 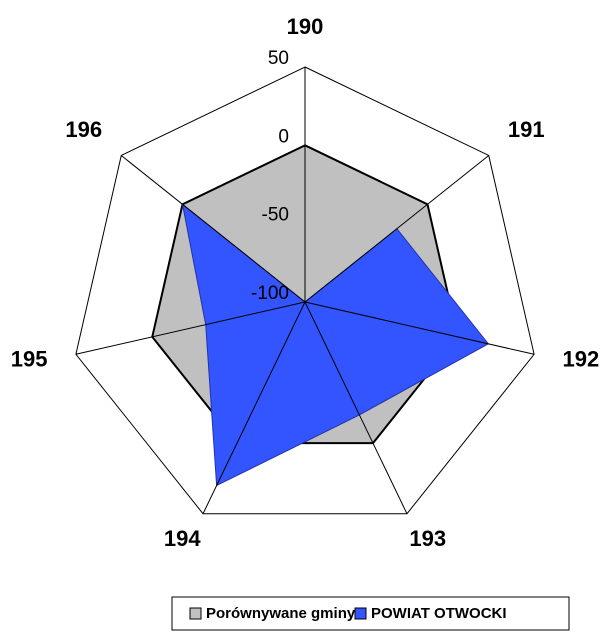 I want to click on category-label: 190, so click(x=305, y=26).